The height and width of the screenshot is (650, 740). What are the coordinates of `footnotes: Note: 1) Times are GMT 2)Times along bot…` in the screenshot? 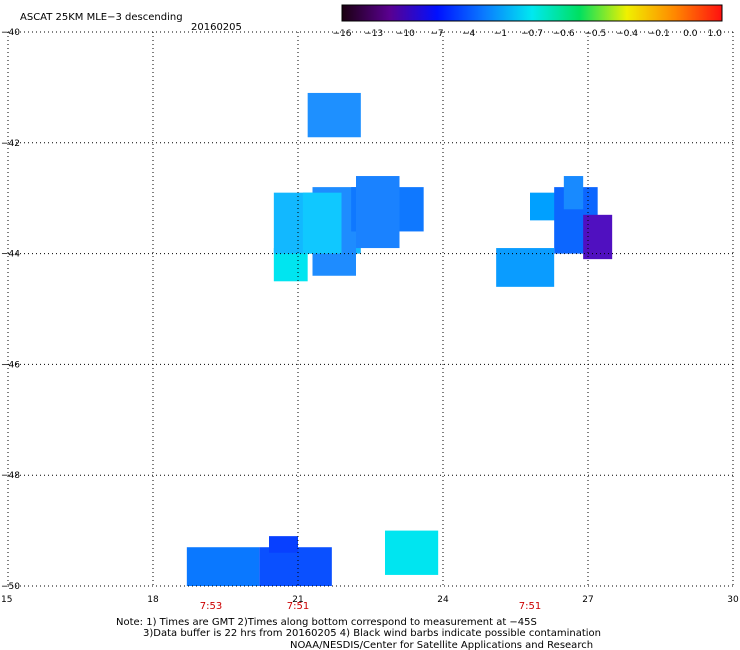 It's located at (358, 633).